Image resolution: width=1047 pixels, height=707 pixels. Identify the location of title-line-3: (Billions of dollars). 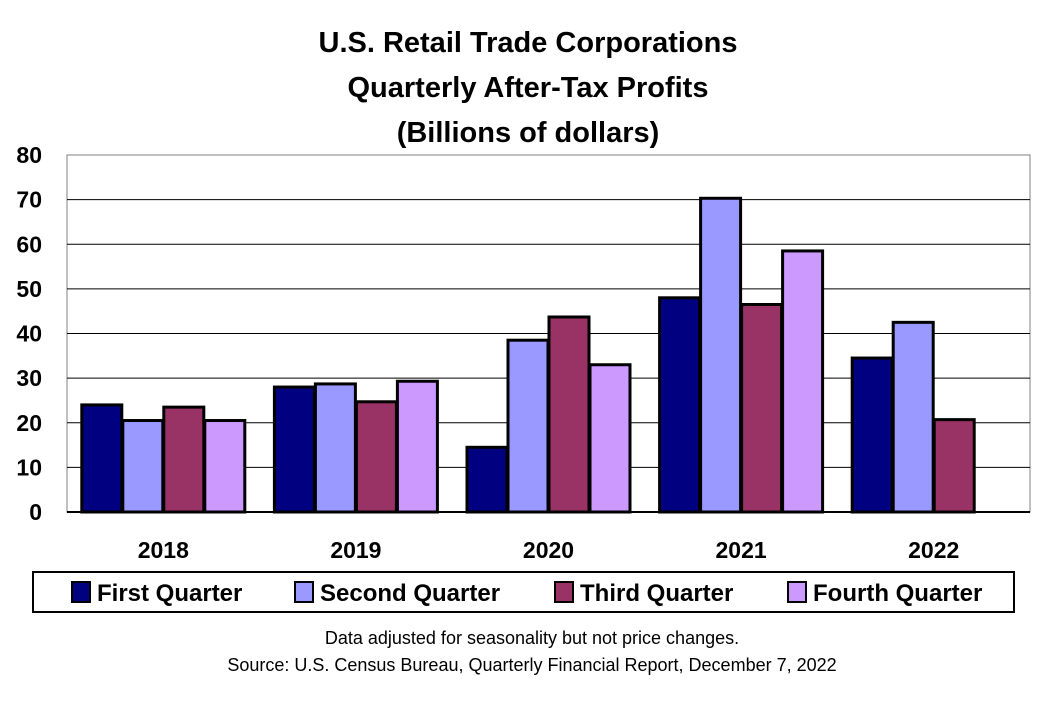
(528, 133).